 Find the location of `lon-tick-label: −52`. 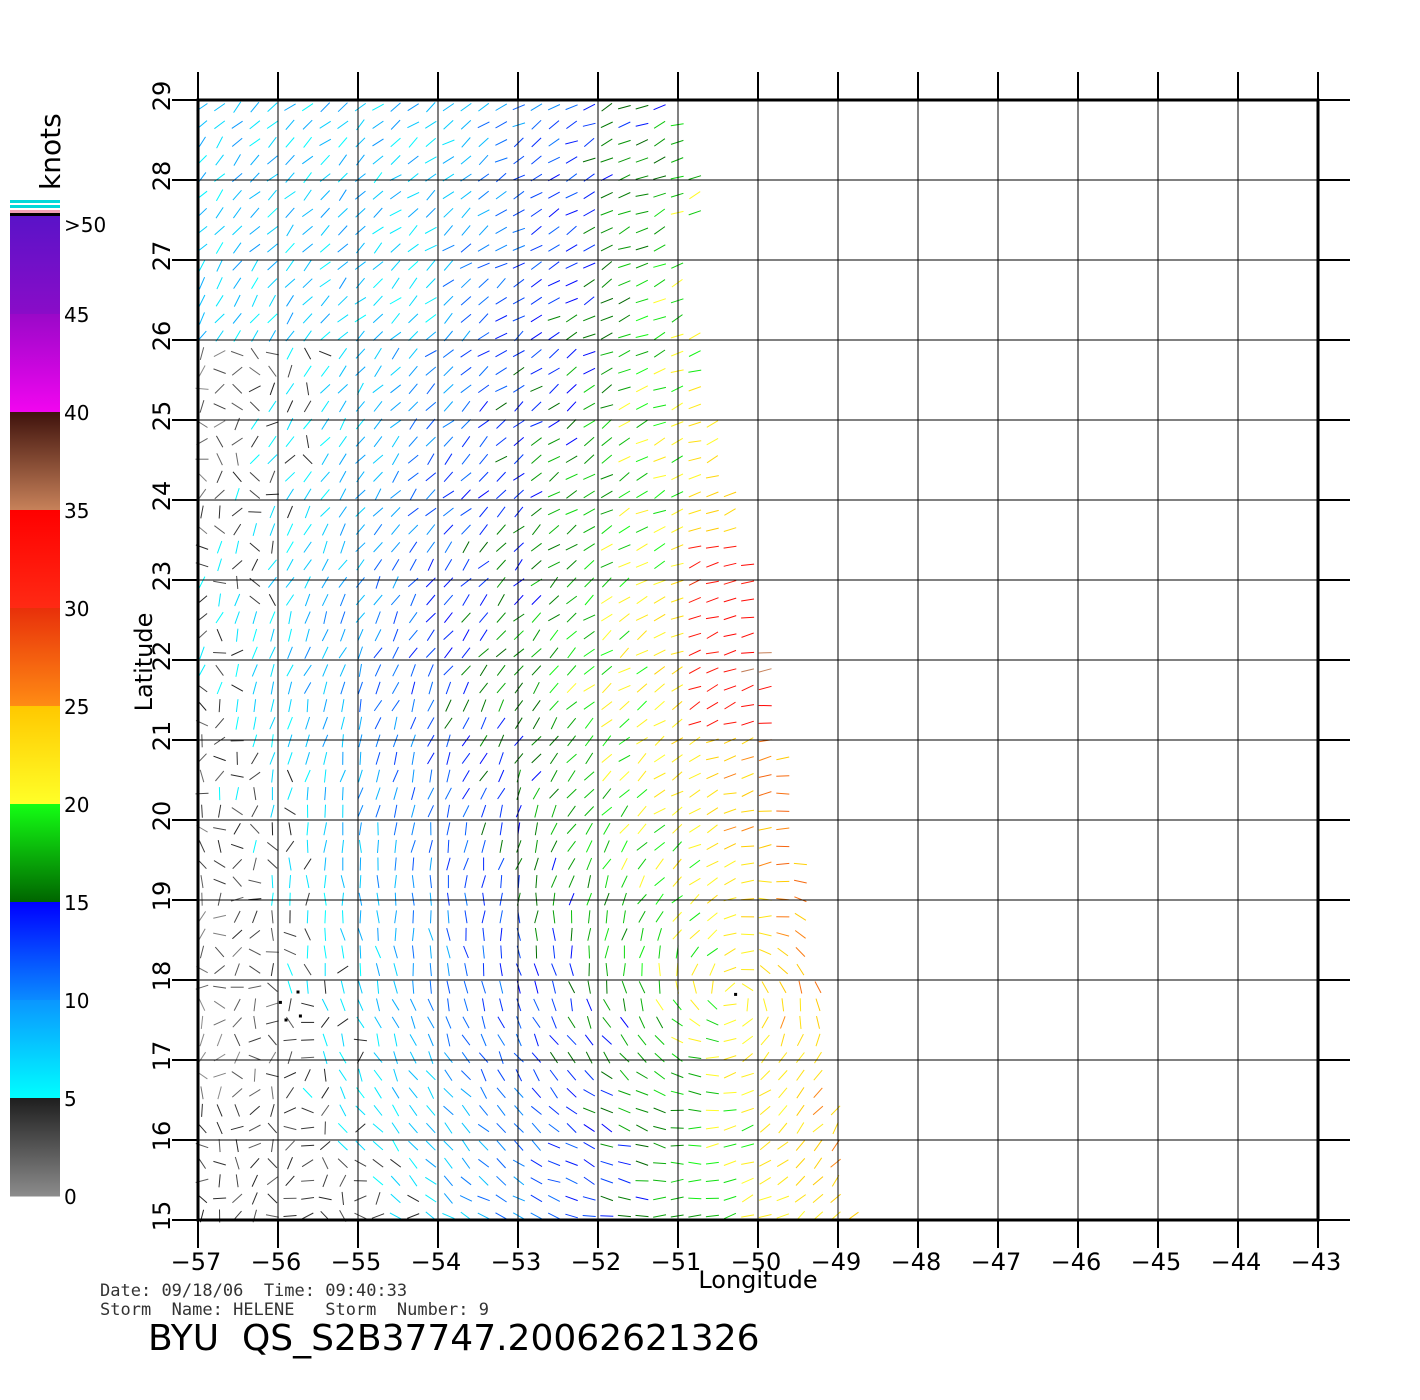

lon-tick-label: −52 is located at coordinates (596, 1262).